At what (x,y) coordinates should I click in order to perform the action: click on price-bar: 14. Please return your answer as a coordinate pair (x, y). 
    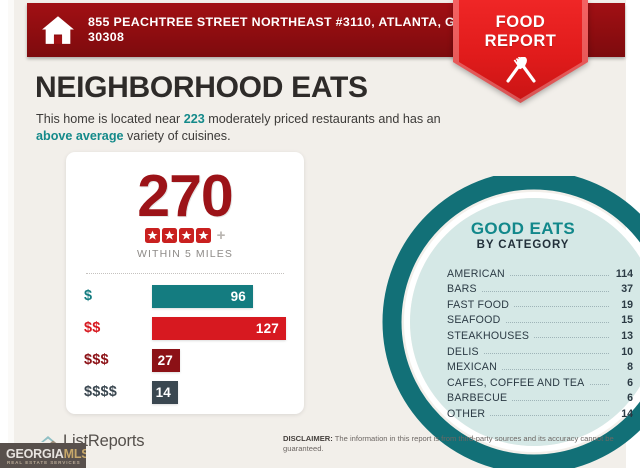
    Looking at the image, I should click on (165, 392).